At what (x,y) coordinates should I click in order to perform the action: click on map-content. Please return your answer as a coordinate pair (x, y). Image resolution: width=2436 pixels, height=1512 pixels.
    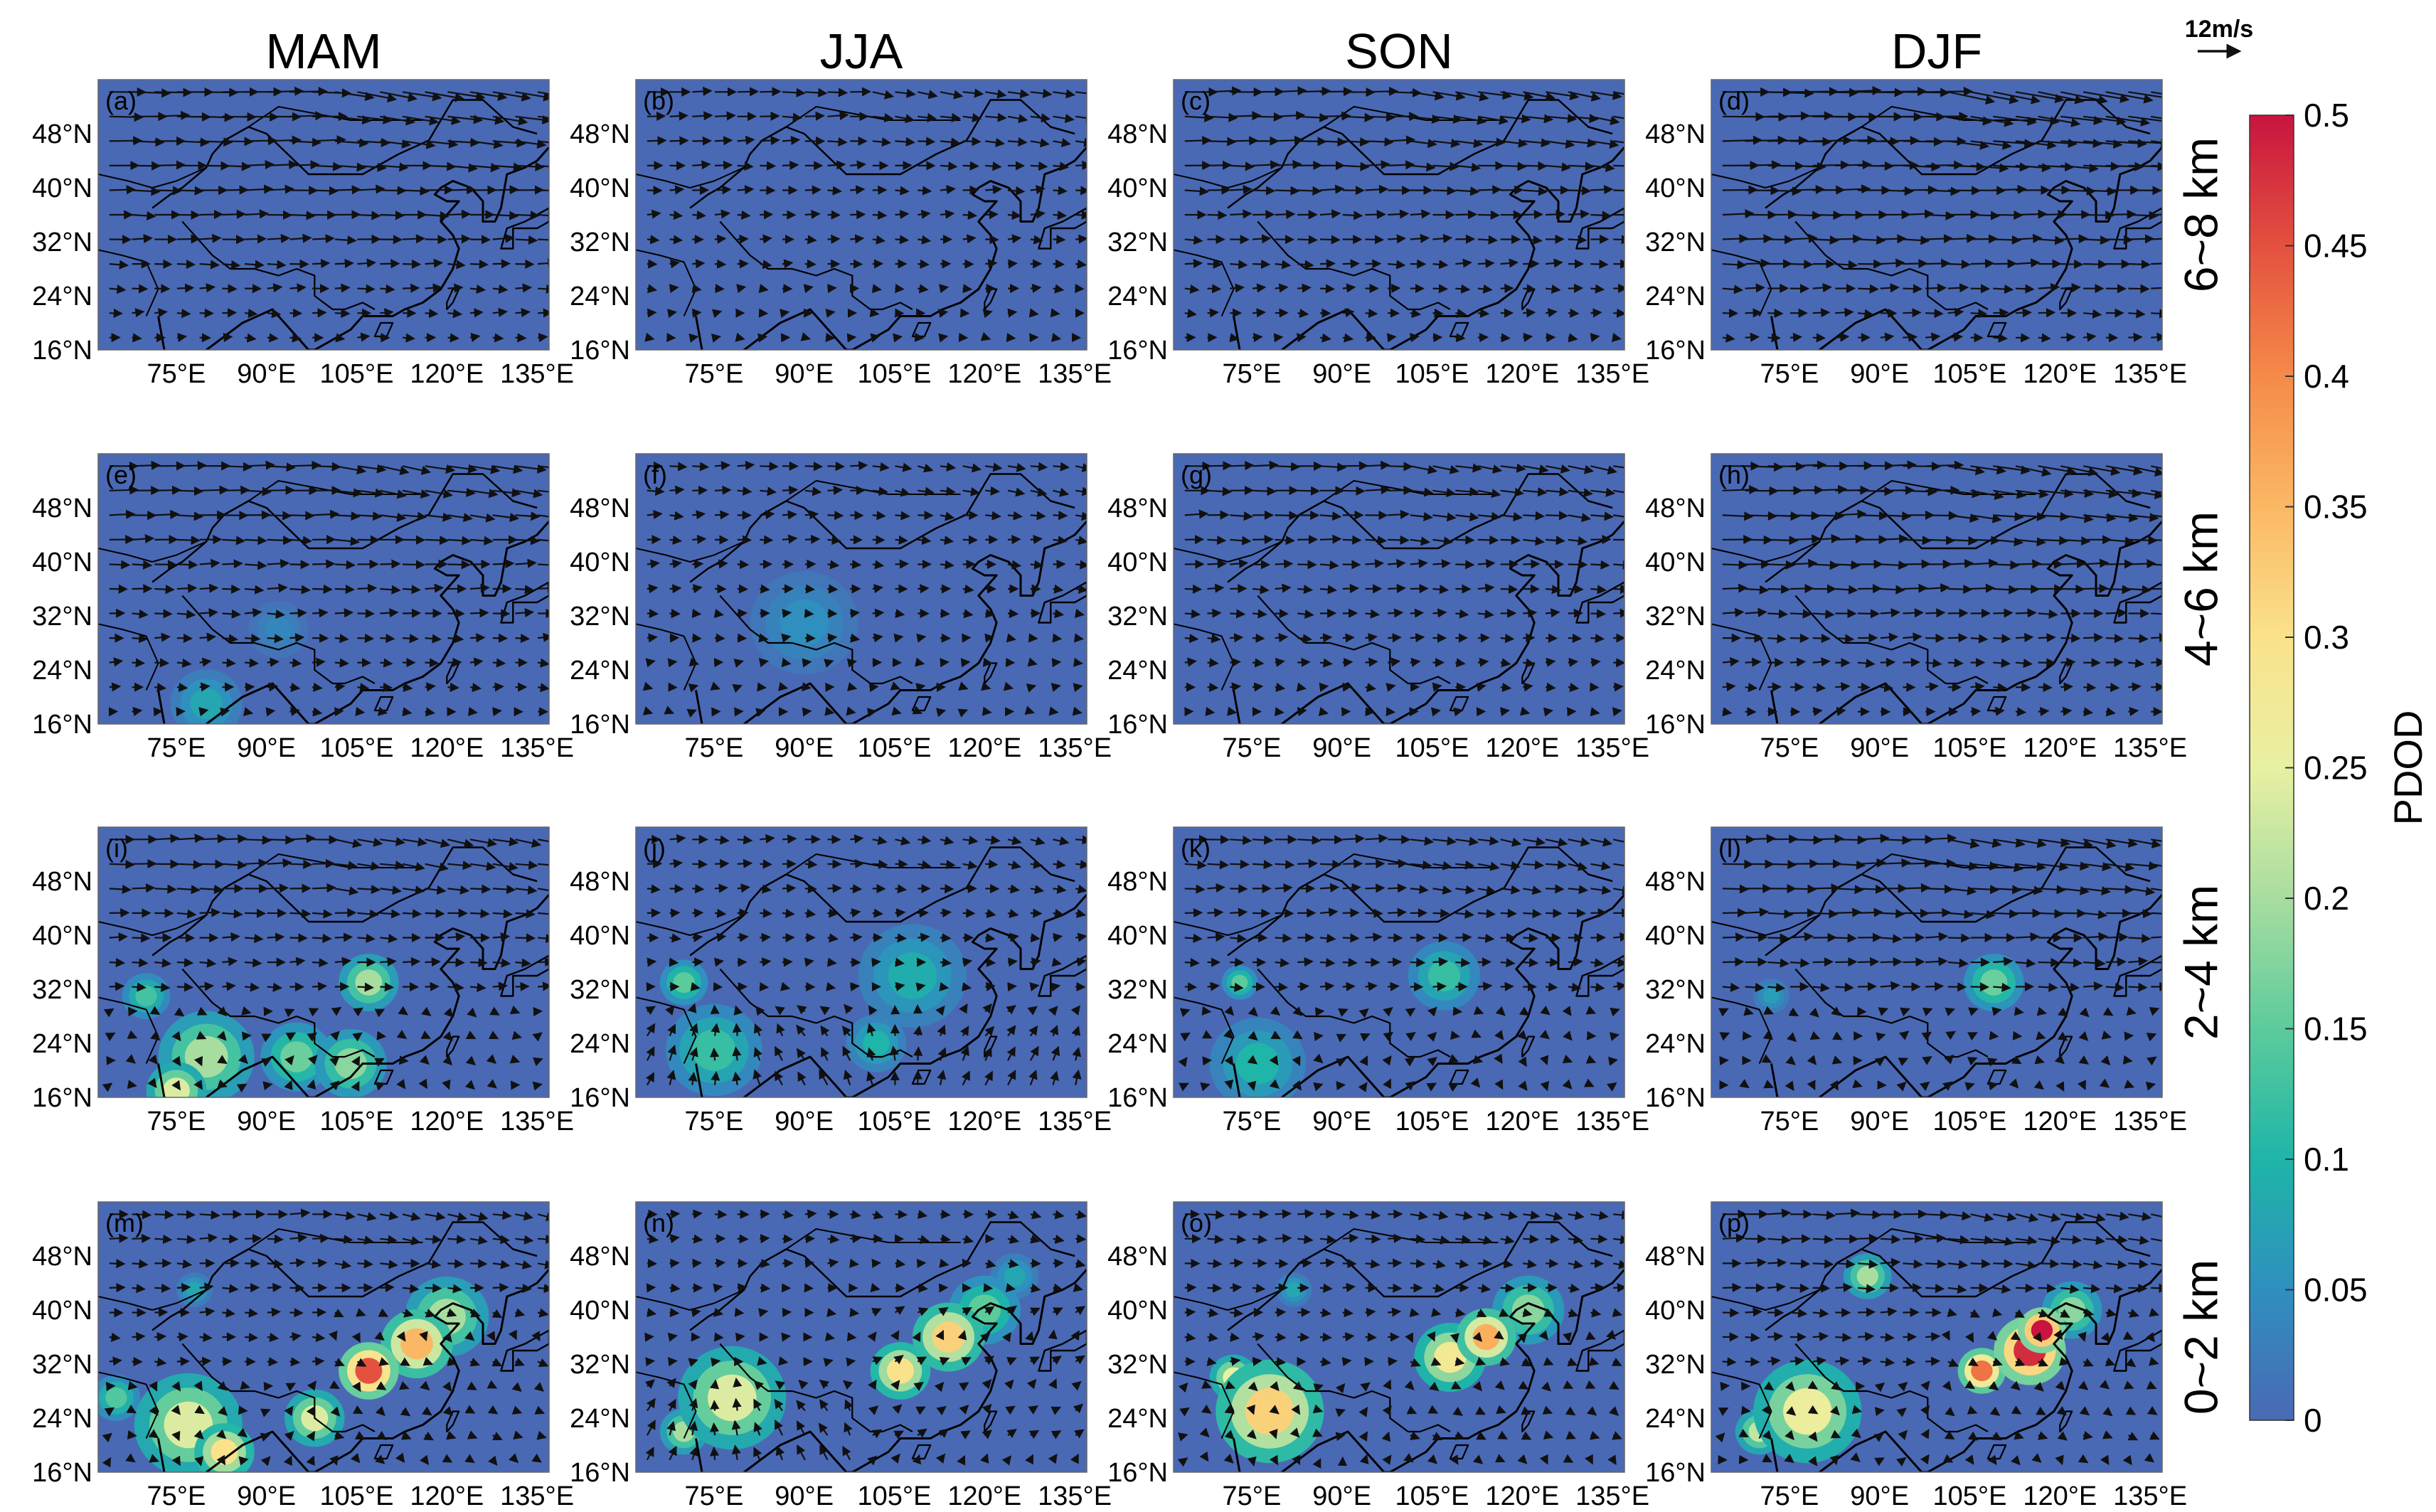
    Looking at the image, I should click on (861, 218).